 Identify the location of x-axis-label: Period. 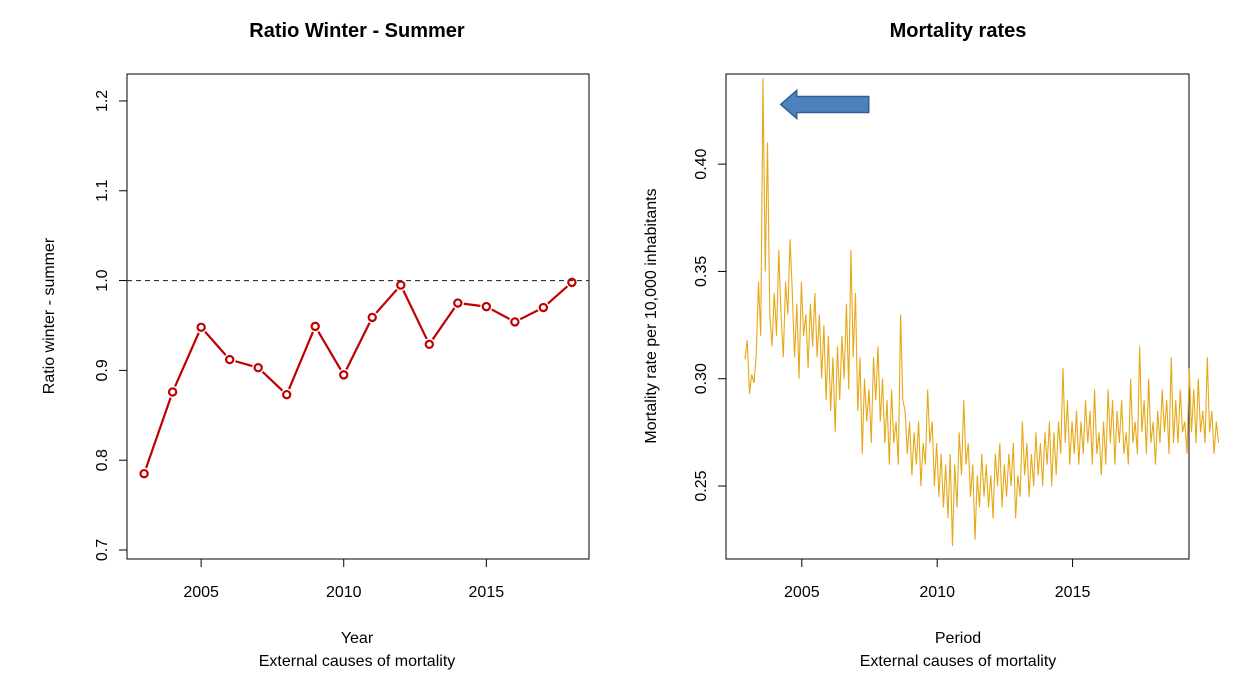
(958, 638).